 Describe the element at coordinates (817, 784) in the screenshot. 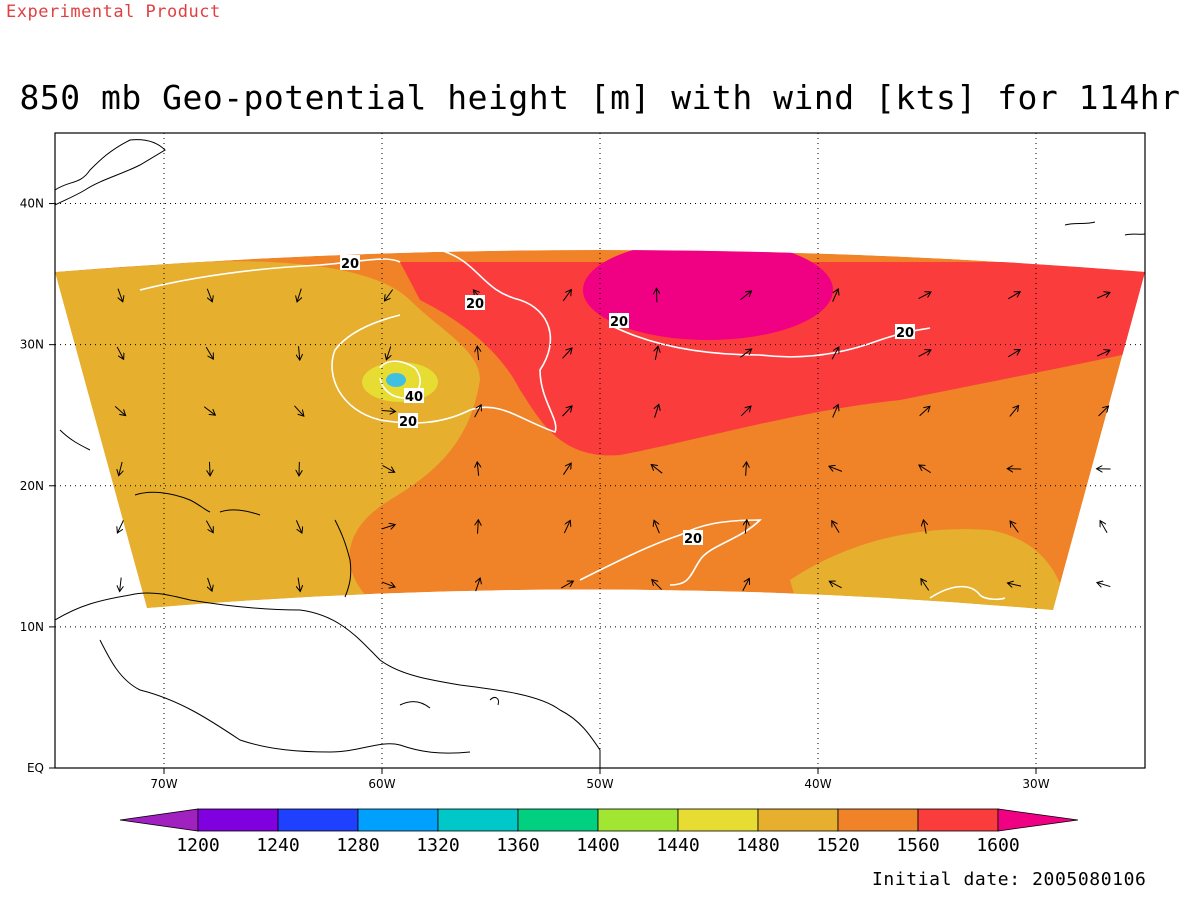

I see `lon-tick-label: 40W` at that location.